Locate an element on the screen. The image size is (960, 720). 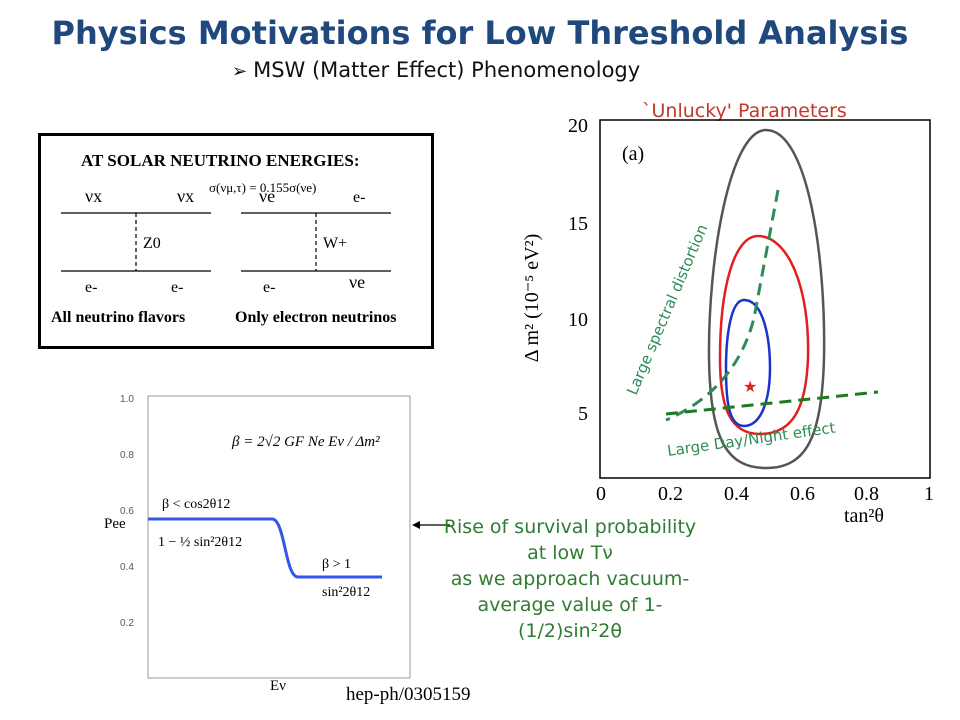
contour-x-tick: 0.6 is located at coordinates (802, 494).